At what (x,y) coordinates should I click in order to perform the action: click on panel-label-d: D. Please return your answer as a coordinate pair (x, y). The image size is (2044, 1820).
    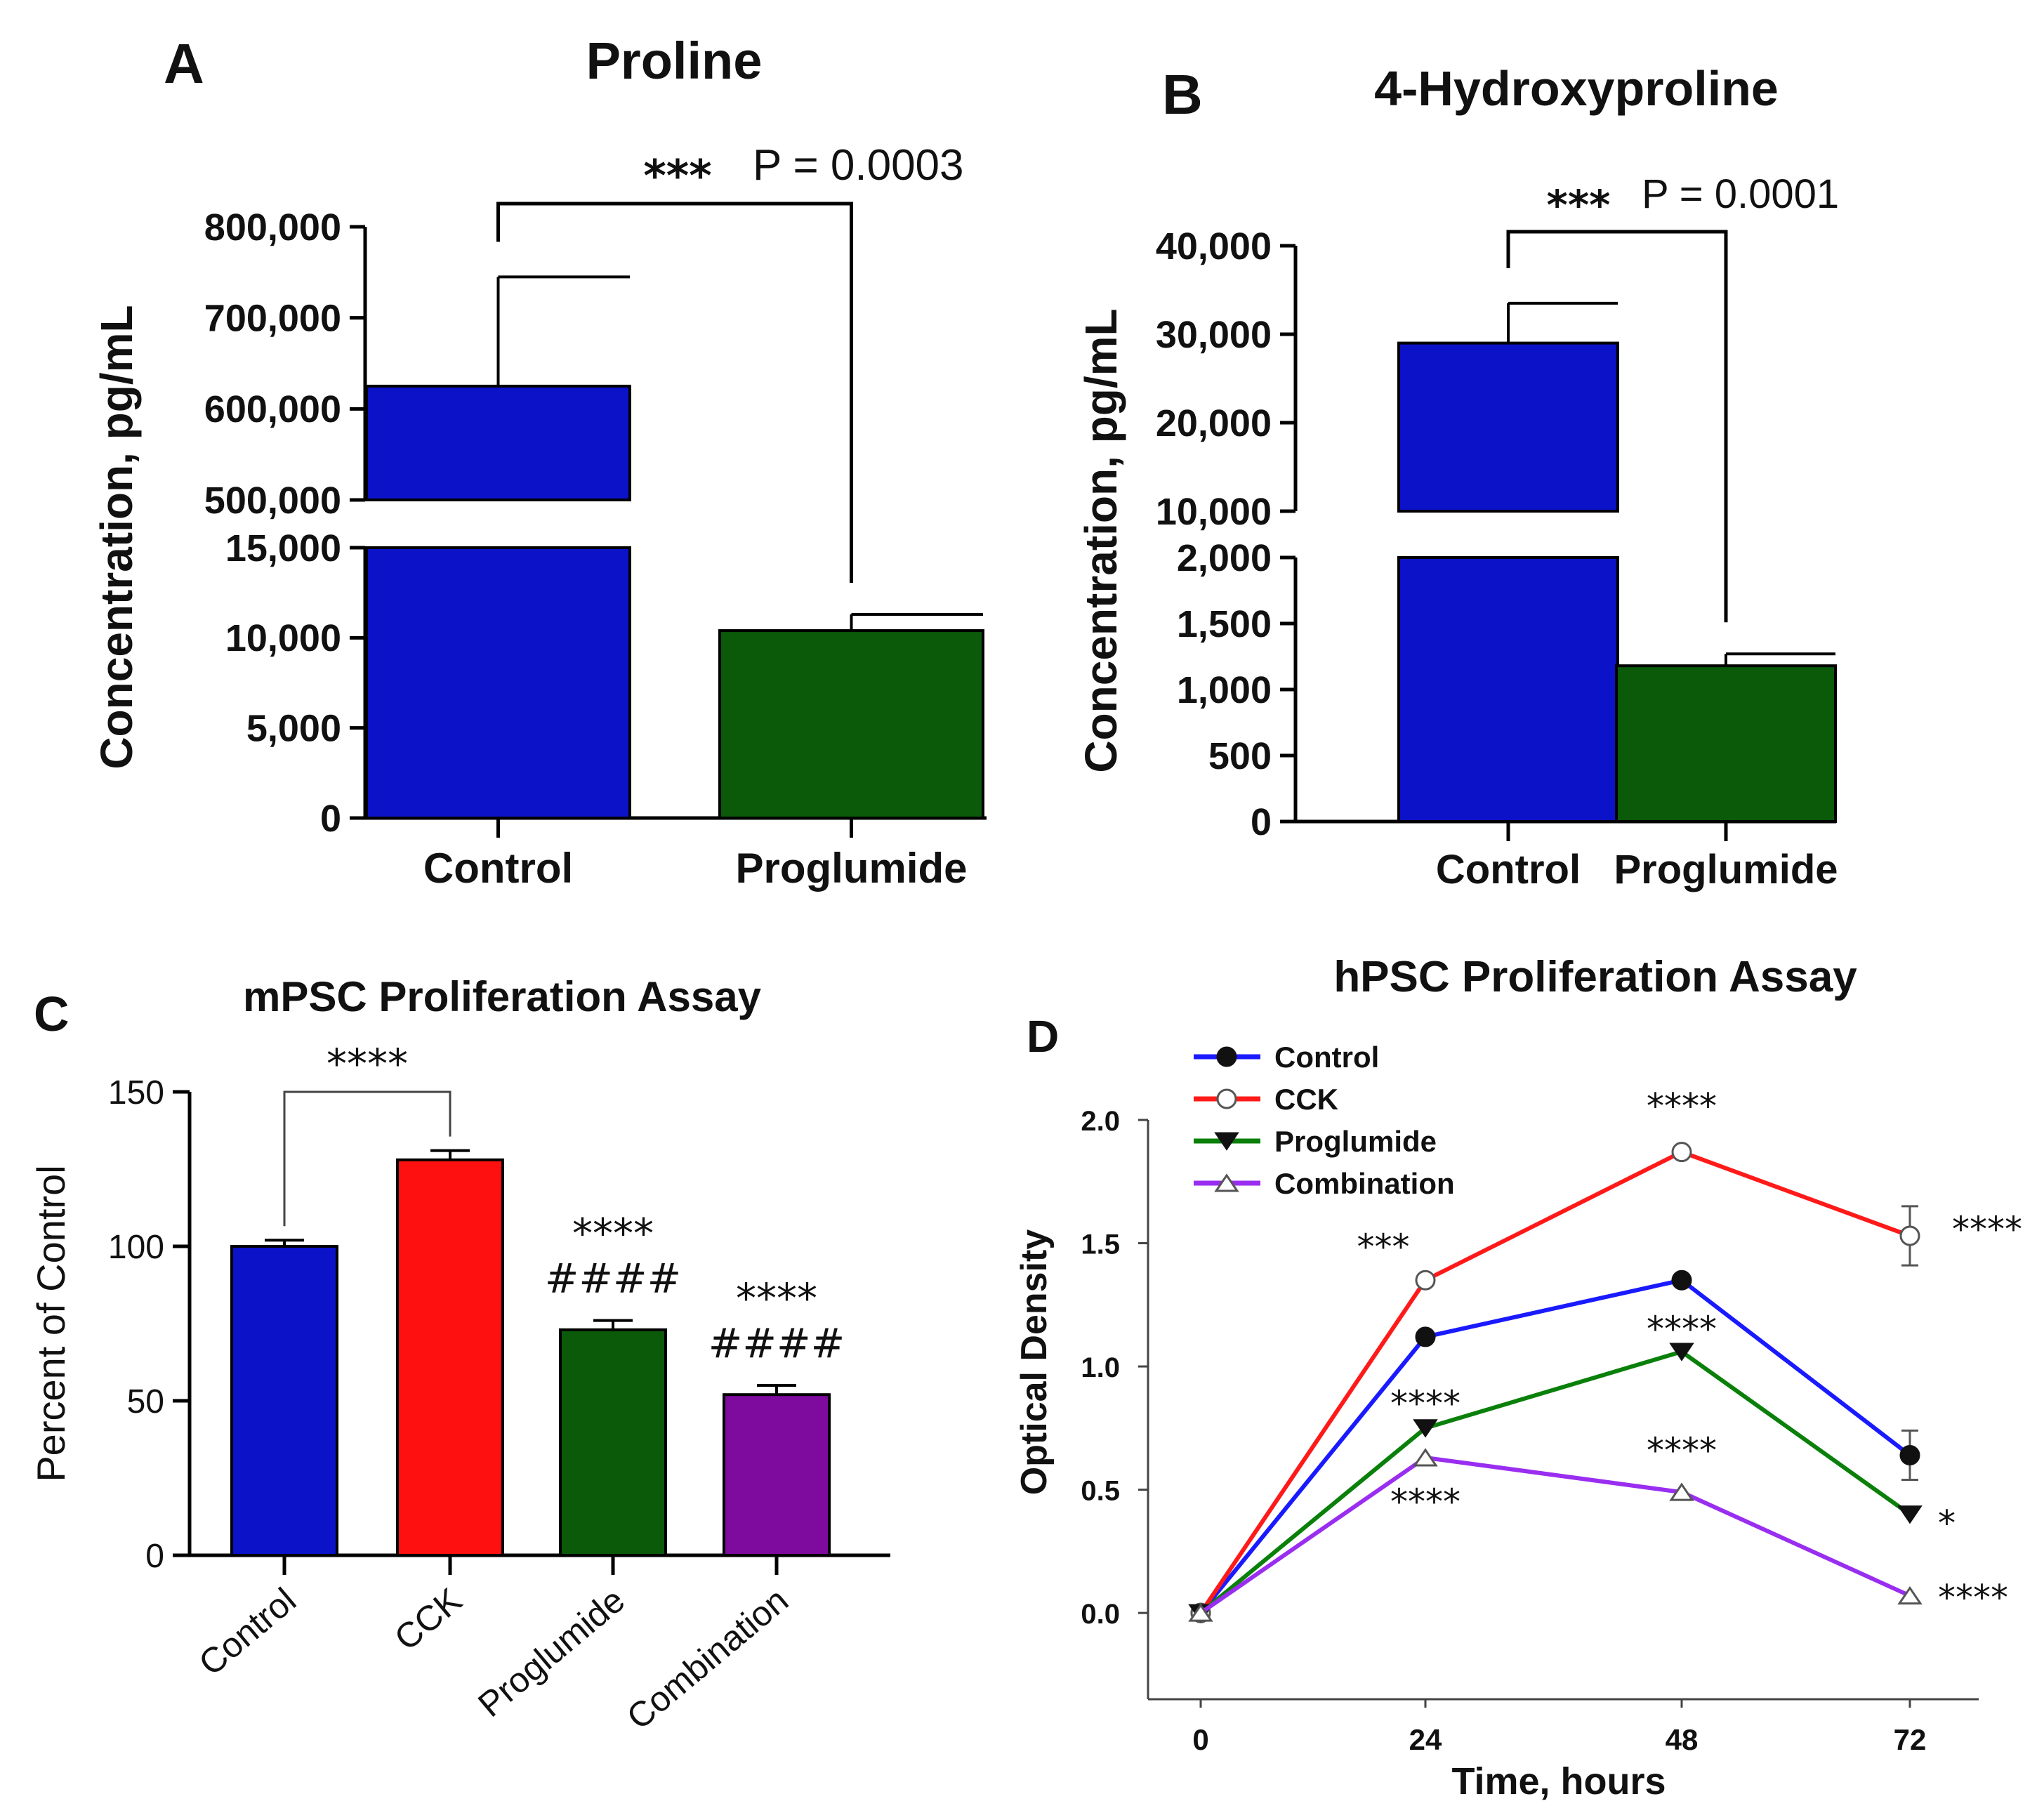
    Looking at the image, I should click on (1043, 1036).